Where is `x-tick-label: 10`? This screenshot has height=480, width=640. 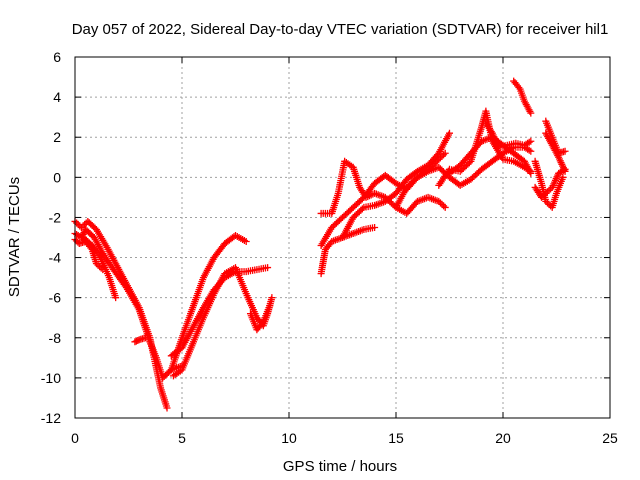 x-tick-label: 10 is located at coordinates (289, 438).